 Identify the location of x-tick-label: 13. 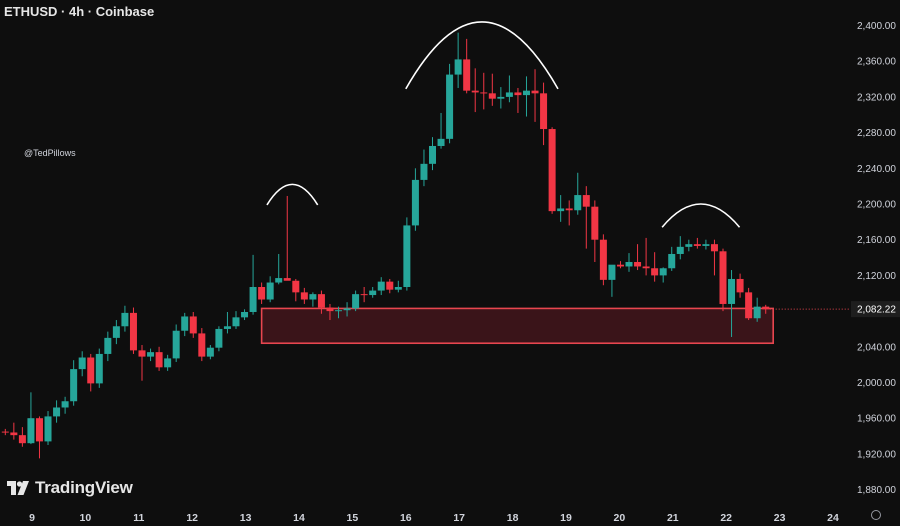
(246, 518).